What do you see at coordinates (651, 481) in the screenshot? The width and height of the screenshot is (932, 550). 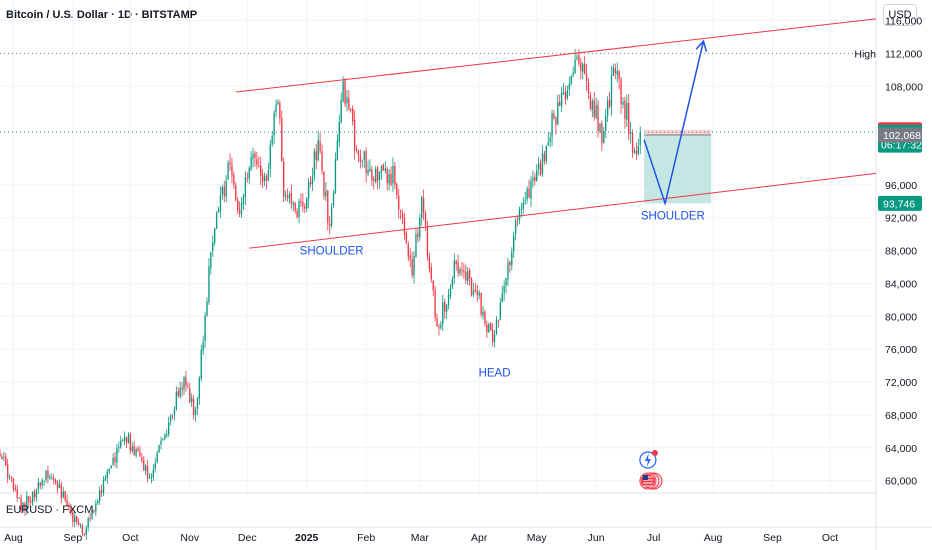 I see `us-flag-icon` at bounding box center [651, 481].